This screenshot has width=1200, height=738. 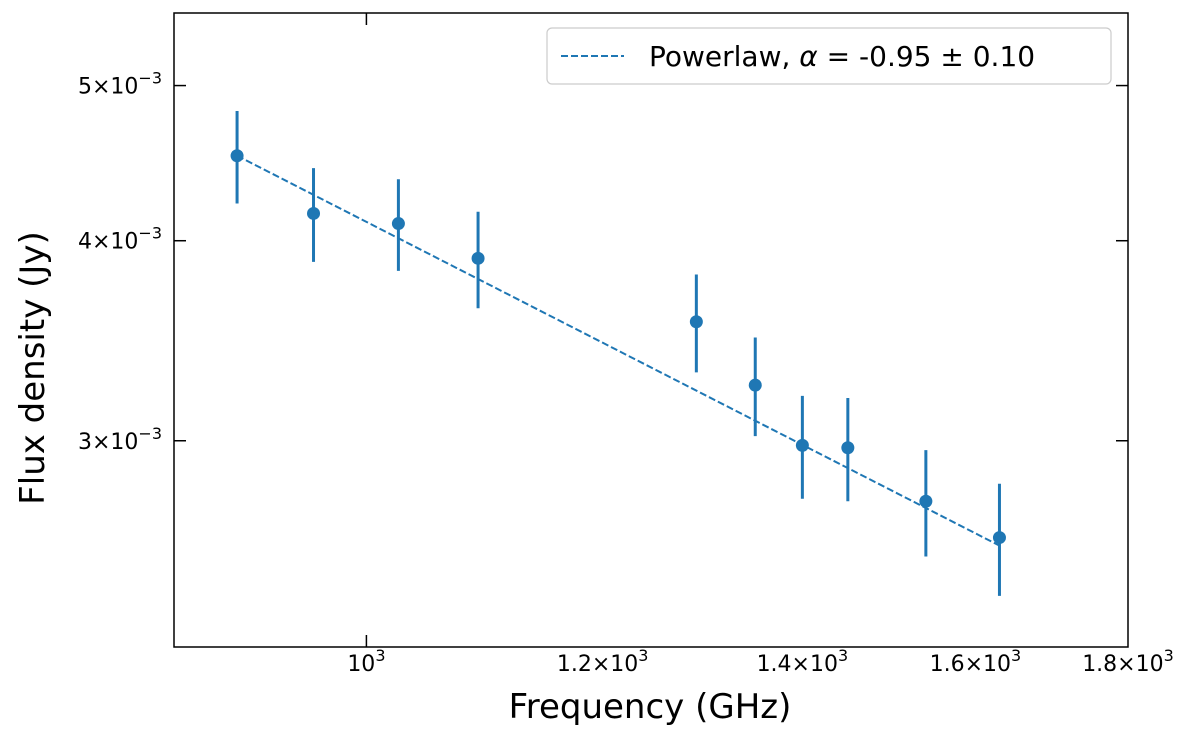 I want to click on legend-label-symbol: α, so click(x=808, y=56).